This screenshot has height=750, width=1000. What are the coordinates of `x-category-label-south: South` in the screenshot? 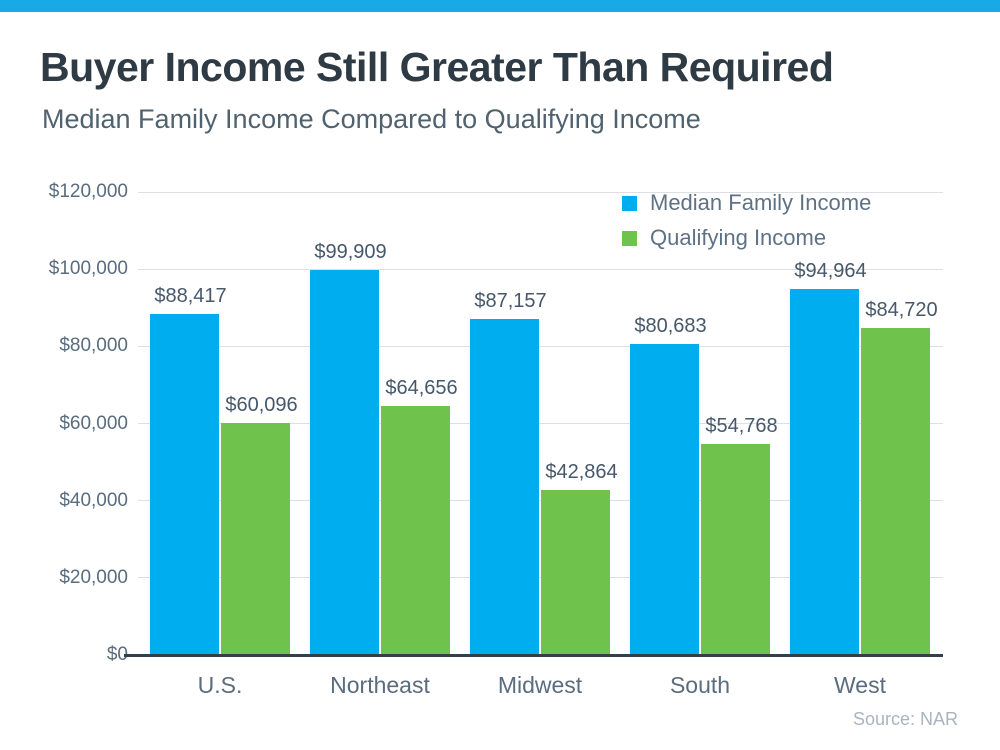 It's located at (700, 685).